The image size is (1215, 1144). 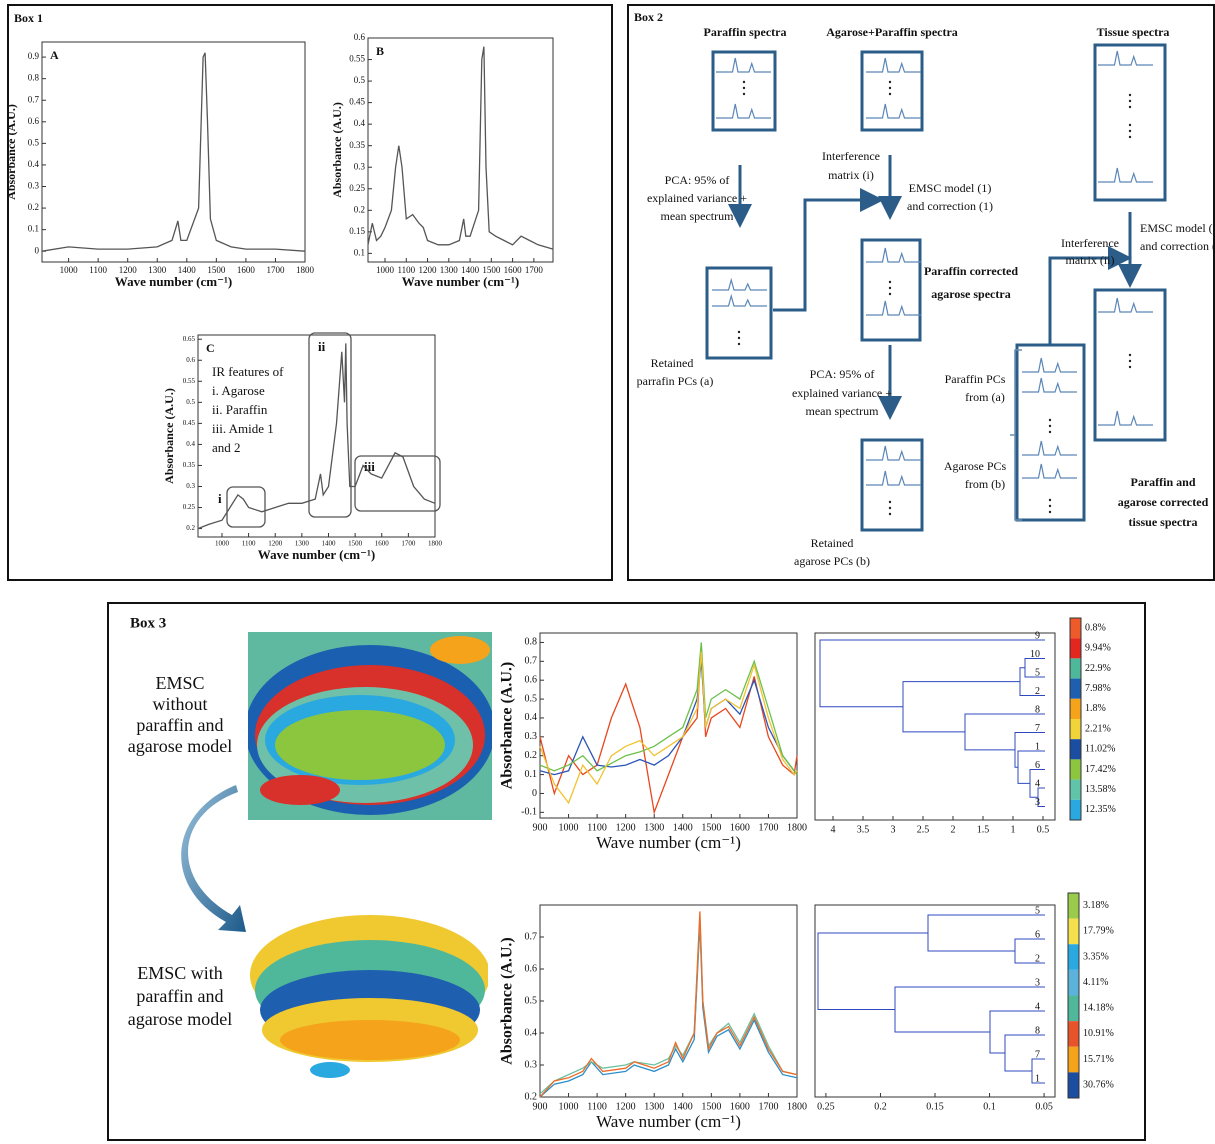 What do you see at coordinates (1163, 522) in the screenshot?
I see `diagram-heading: tissue spectra` at bounding box center [1163, 522].